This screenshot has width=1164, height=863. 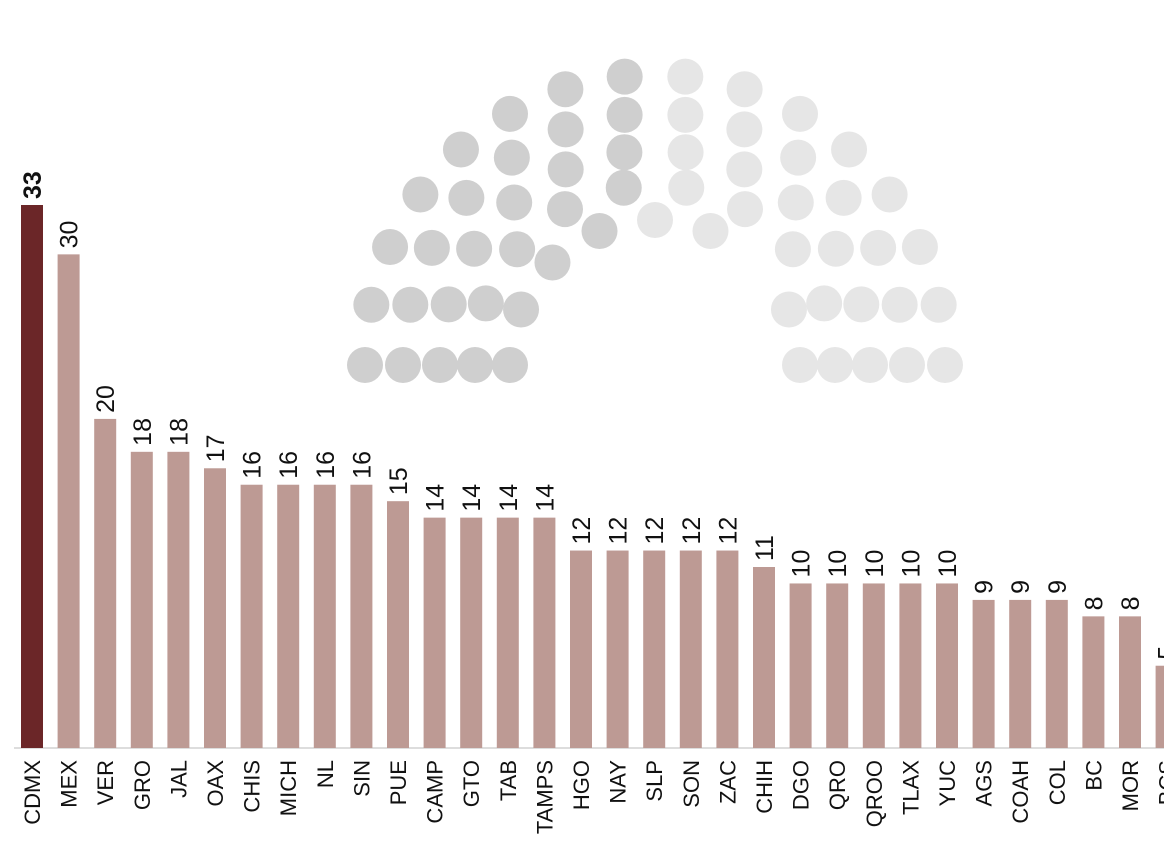 What do you see at coordinates (435, 792) in the screenshot?
I see `x-tick-label: CAMP` at bounding box center [435, 792].